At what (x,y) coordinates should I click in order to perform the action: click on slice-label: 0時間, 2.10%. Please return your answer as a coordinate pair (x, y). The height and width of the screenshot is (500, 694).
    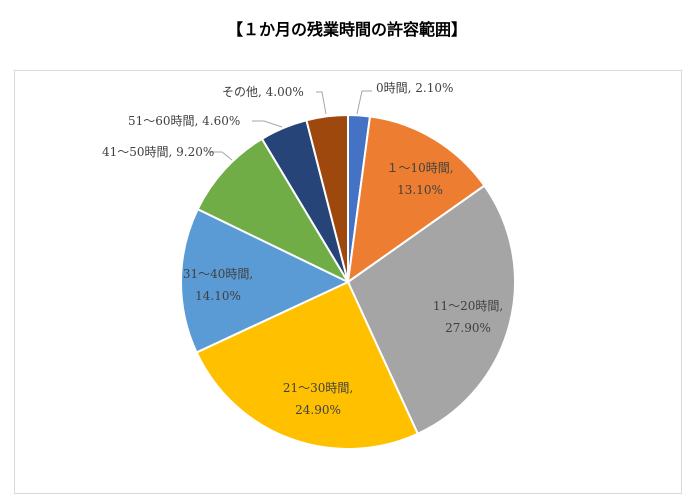
    Looking at the image, I should click on (414, 88).